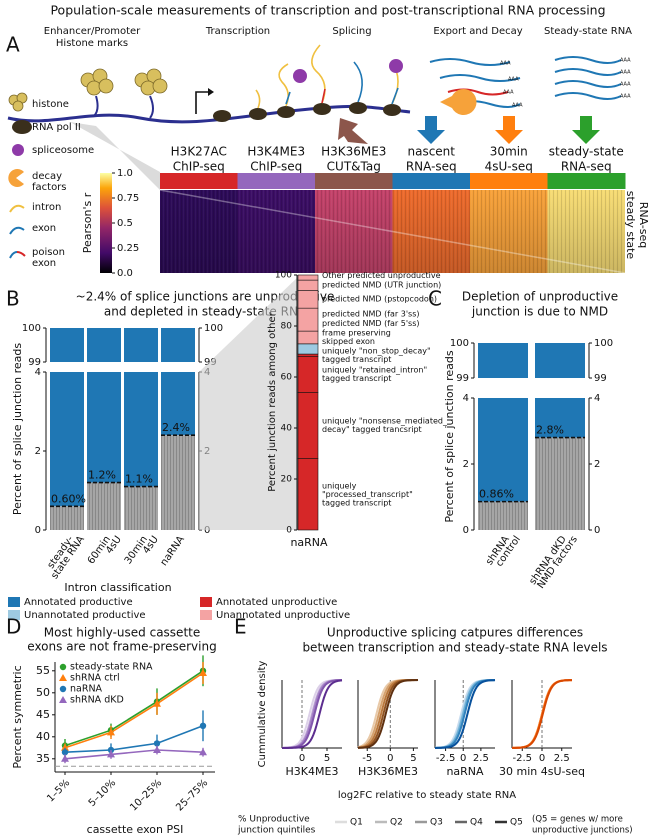 Image resolution: width=656 pixels, height=839 pixels. What do you see at coordinates (367, 758) in the screenshot?
I see `x-tick-label: -5` at bounding box center [367, 758].